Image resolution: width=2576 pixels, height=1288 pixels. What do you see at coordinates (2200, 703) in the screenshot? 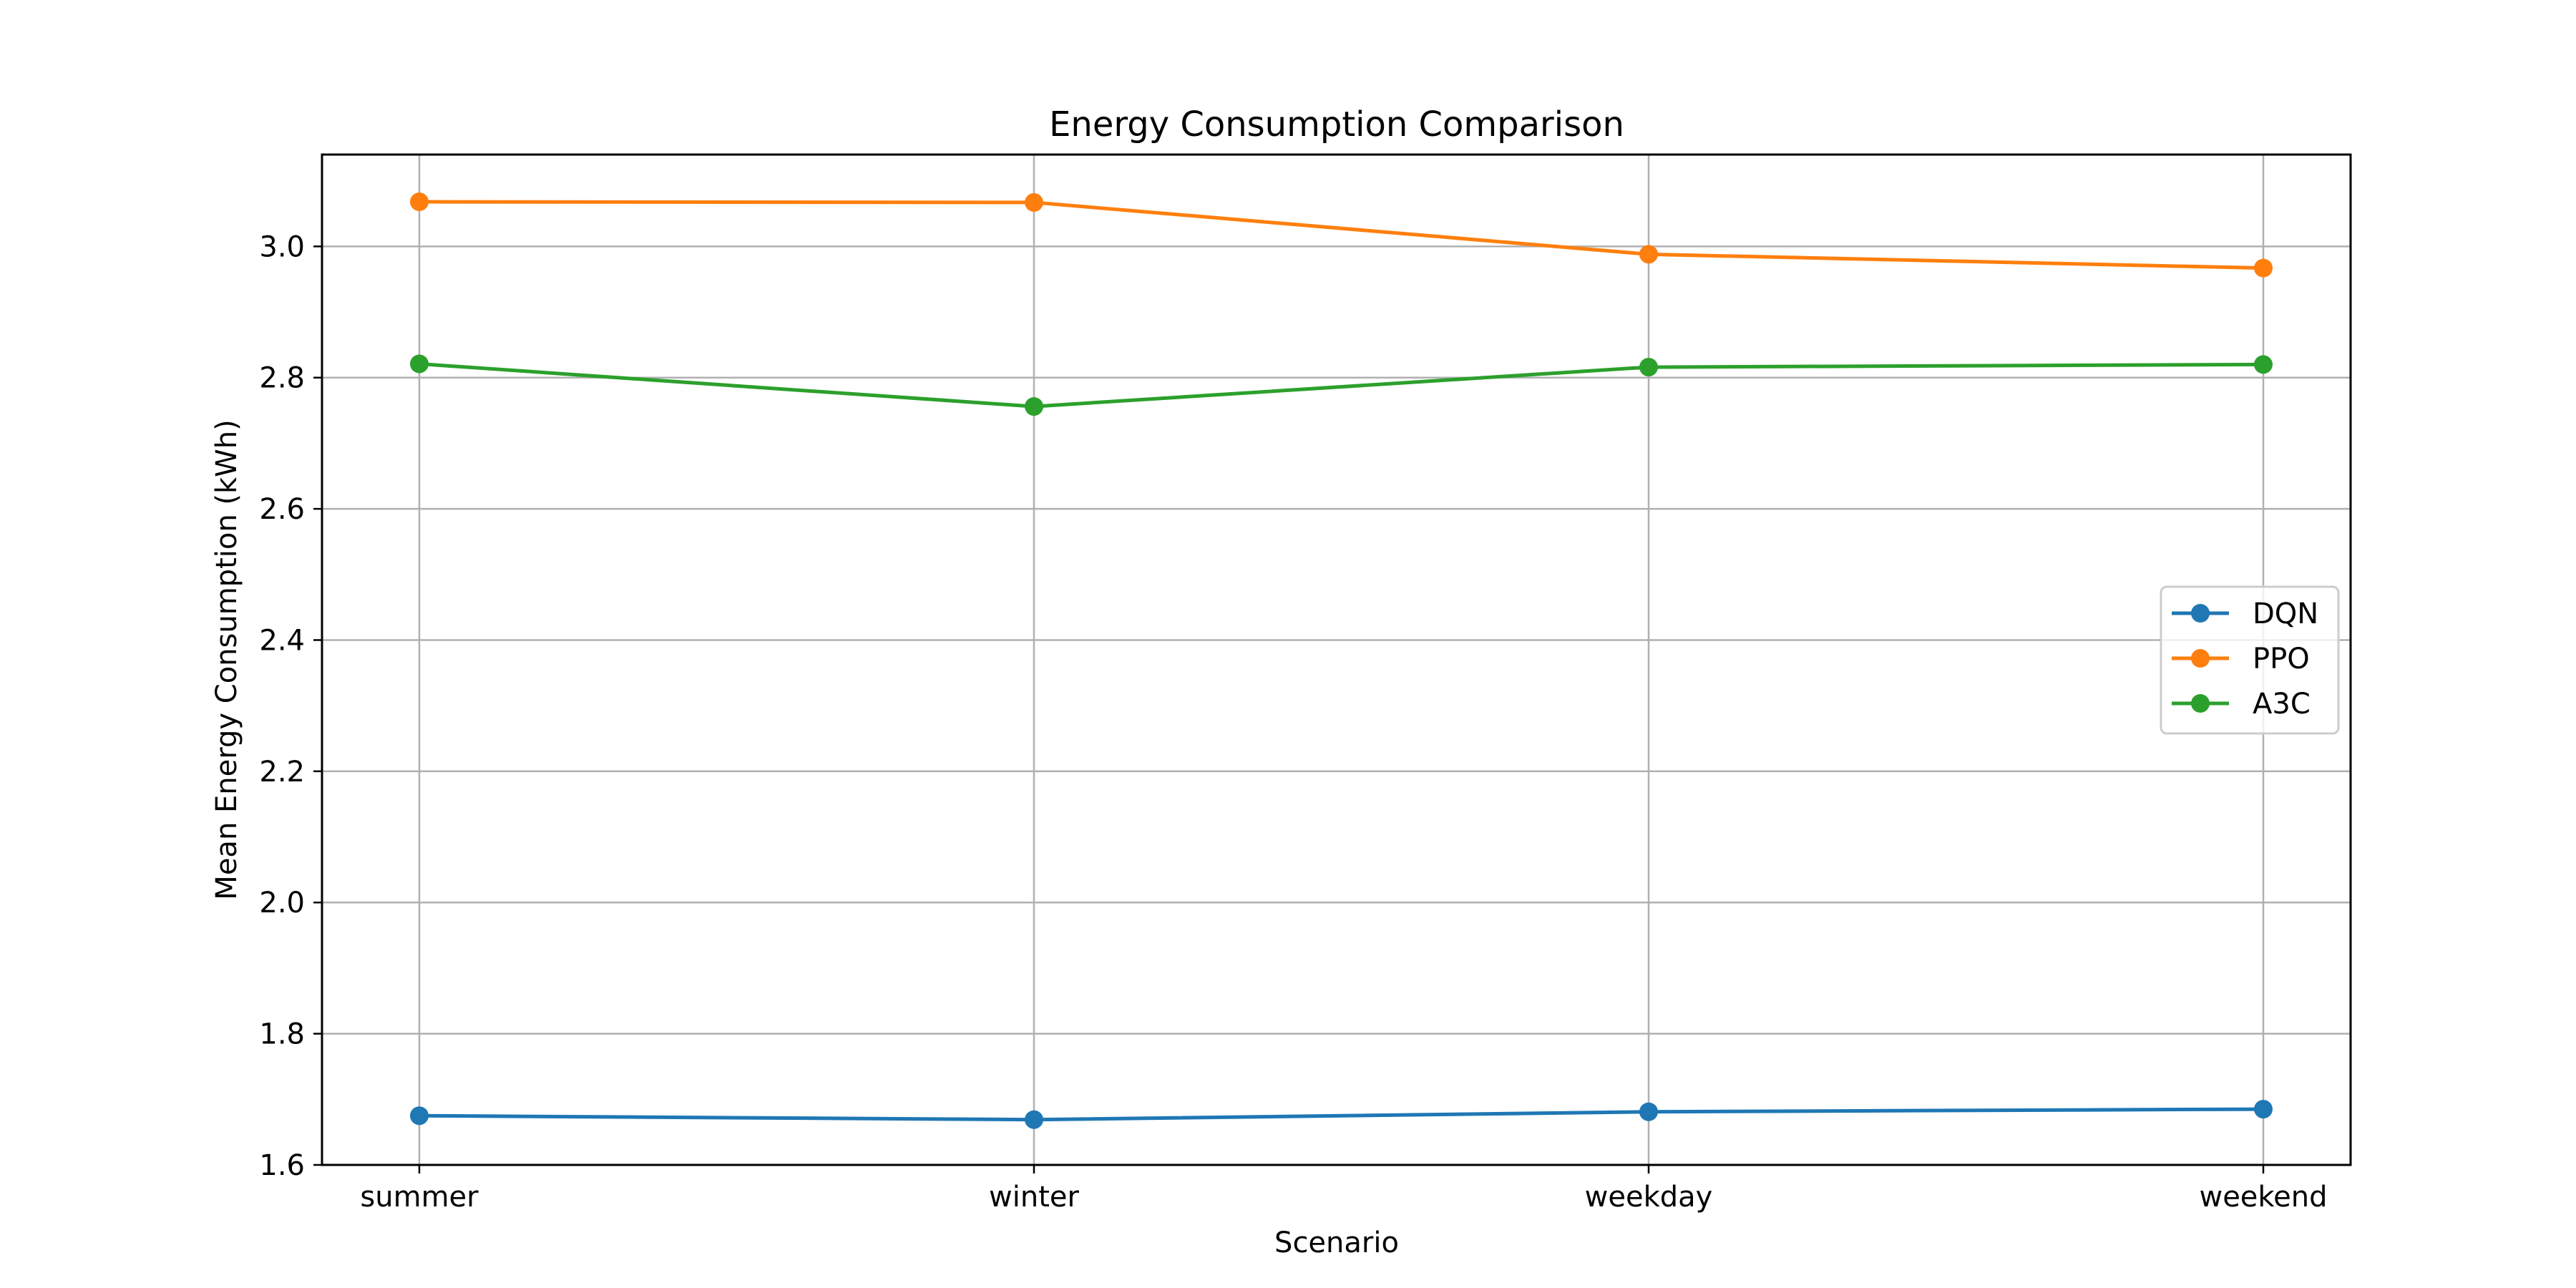
I see `legend-marker-a3c` at bounding box center [2200, 703].